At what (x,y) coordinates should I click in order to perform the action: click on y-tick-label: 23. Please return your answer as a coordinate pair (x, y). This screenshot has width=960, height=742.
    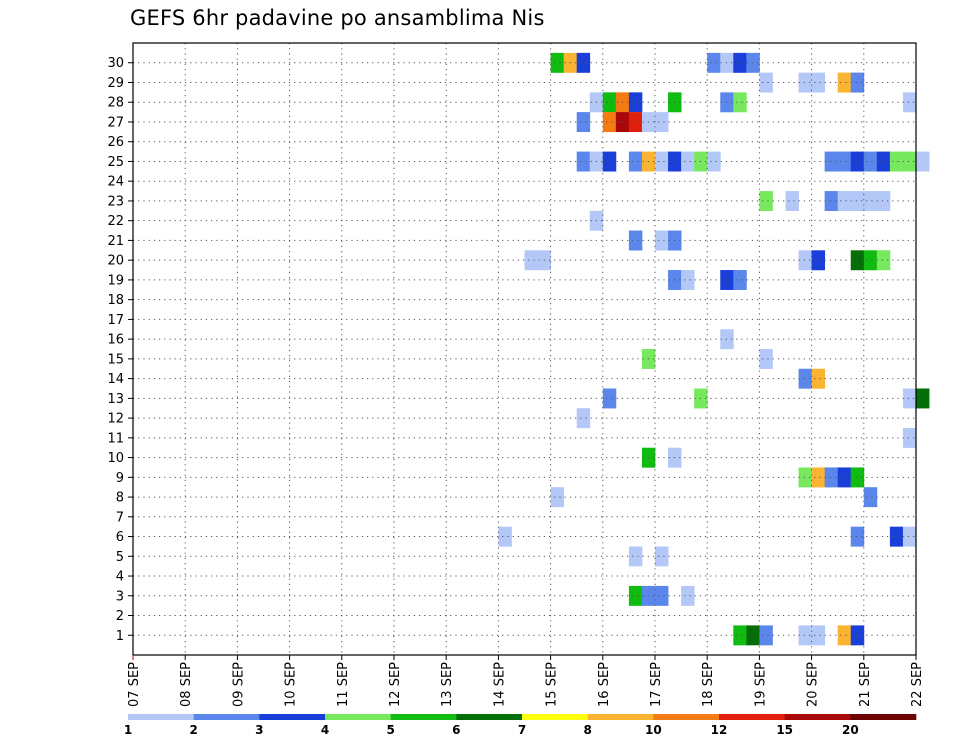
    Looking at the image, I should click on (115, 201).